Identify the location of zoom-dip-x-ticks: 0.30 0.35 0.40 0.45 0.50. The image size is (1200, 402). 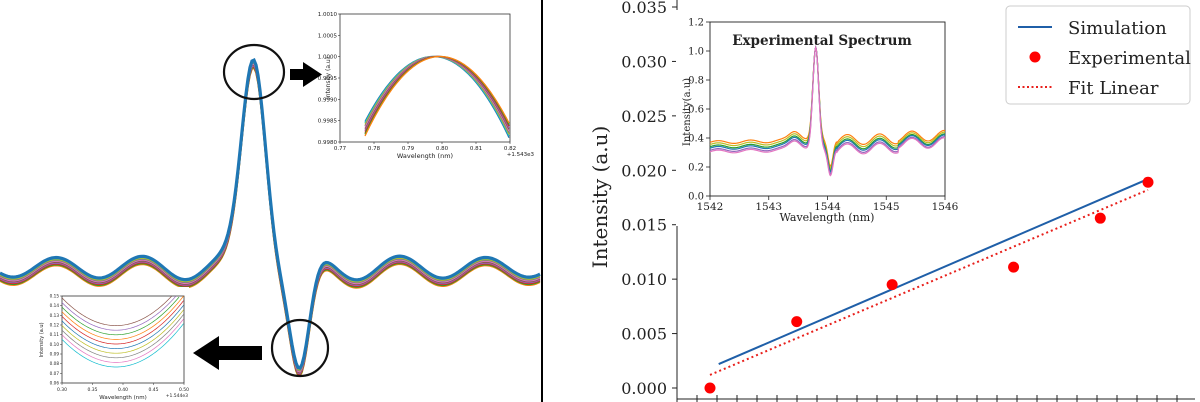
(123, 388).